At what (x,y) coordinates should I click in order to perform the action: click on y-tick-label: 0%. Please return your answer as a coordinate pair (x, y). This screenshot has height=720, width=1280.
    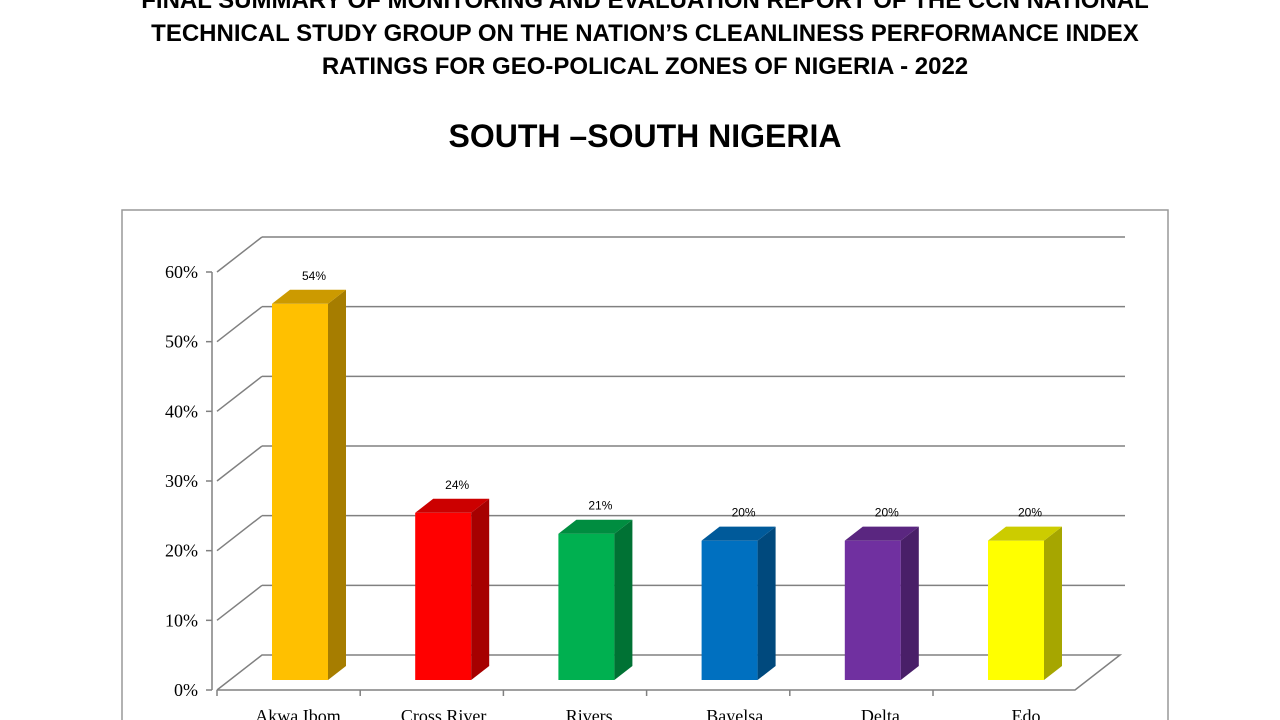
    Looking at the image, I should click on (186, 690).